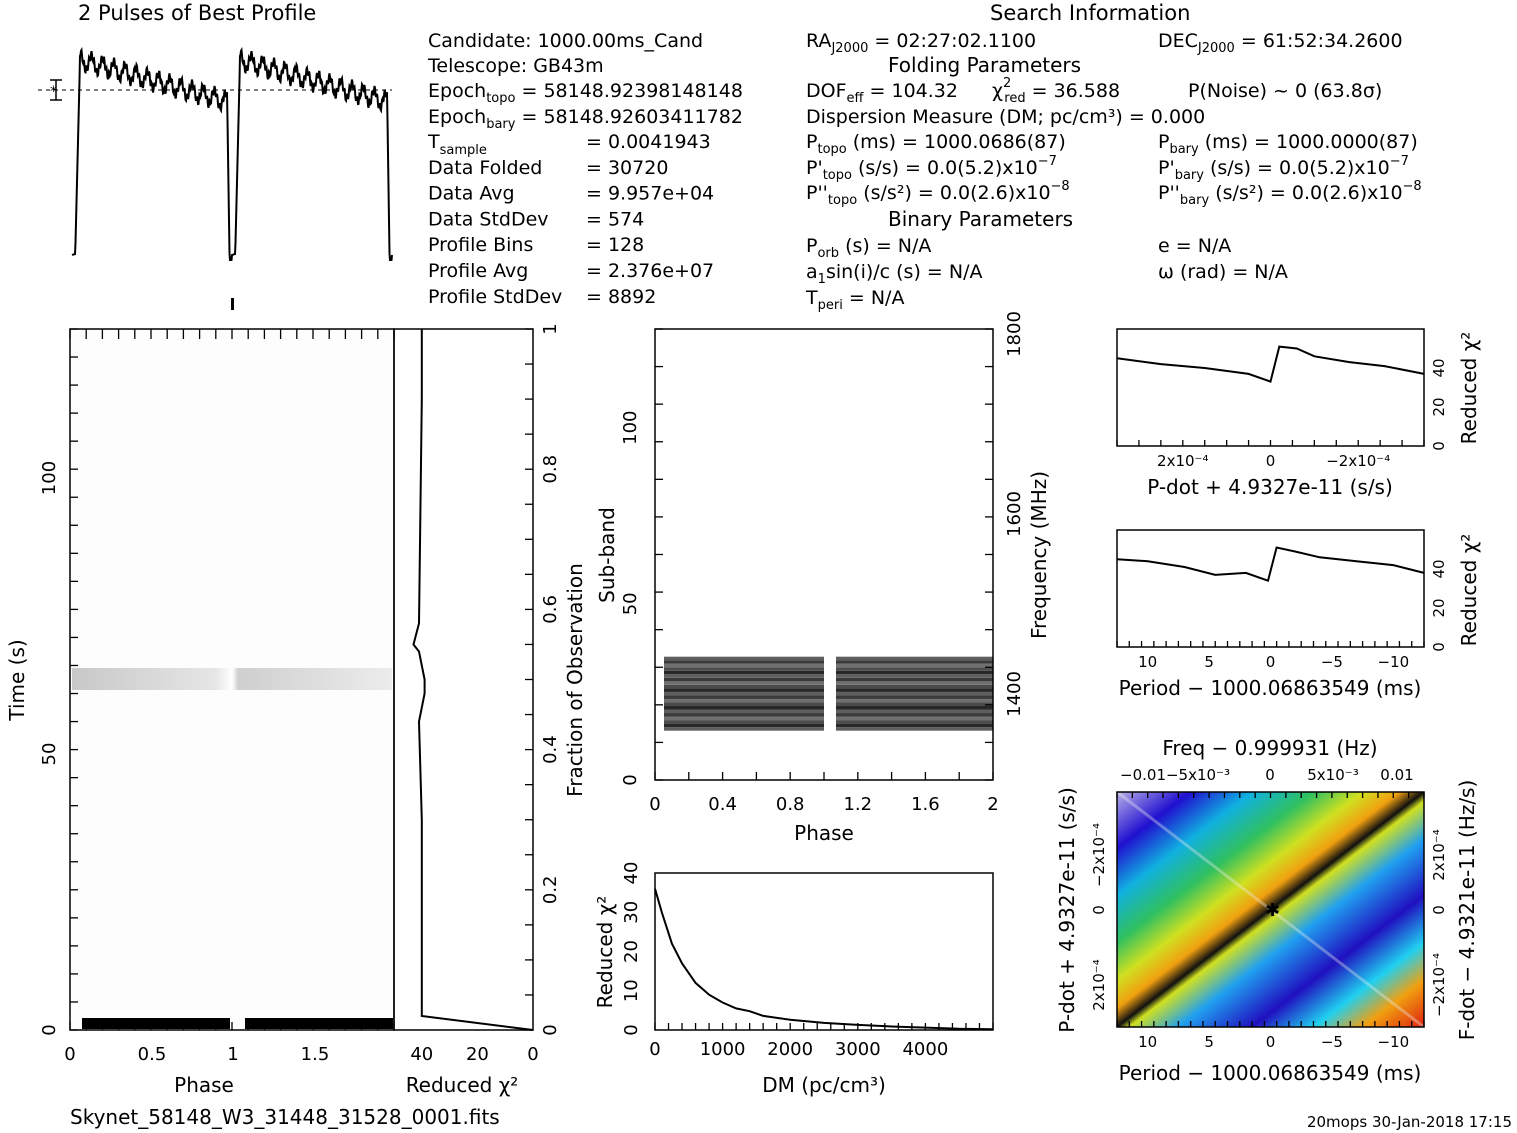  I want to click on profile-curve, so click(232, 153).